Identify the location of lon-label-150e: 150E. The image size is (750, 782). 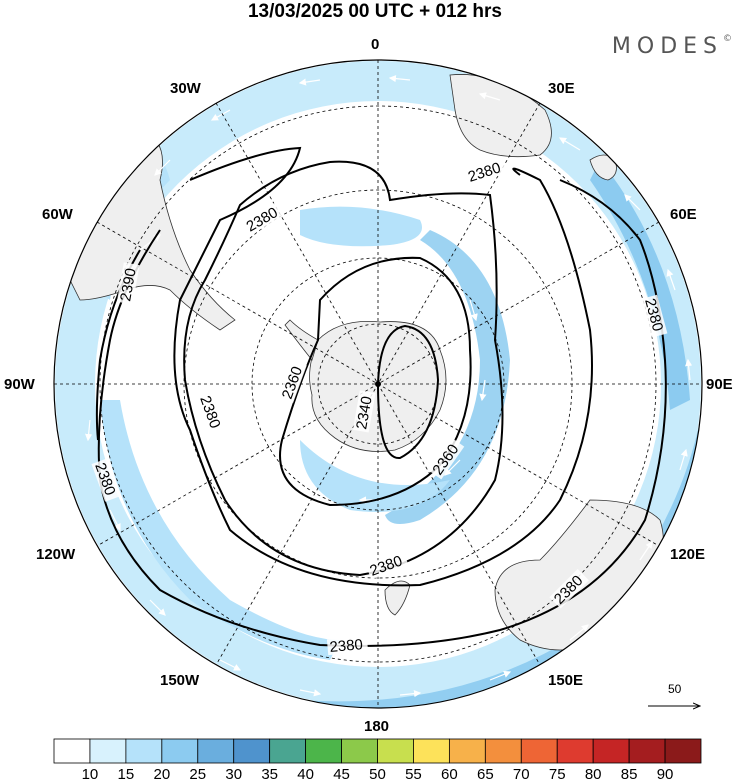
(566, 680).